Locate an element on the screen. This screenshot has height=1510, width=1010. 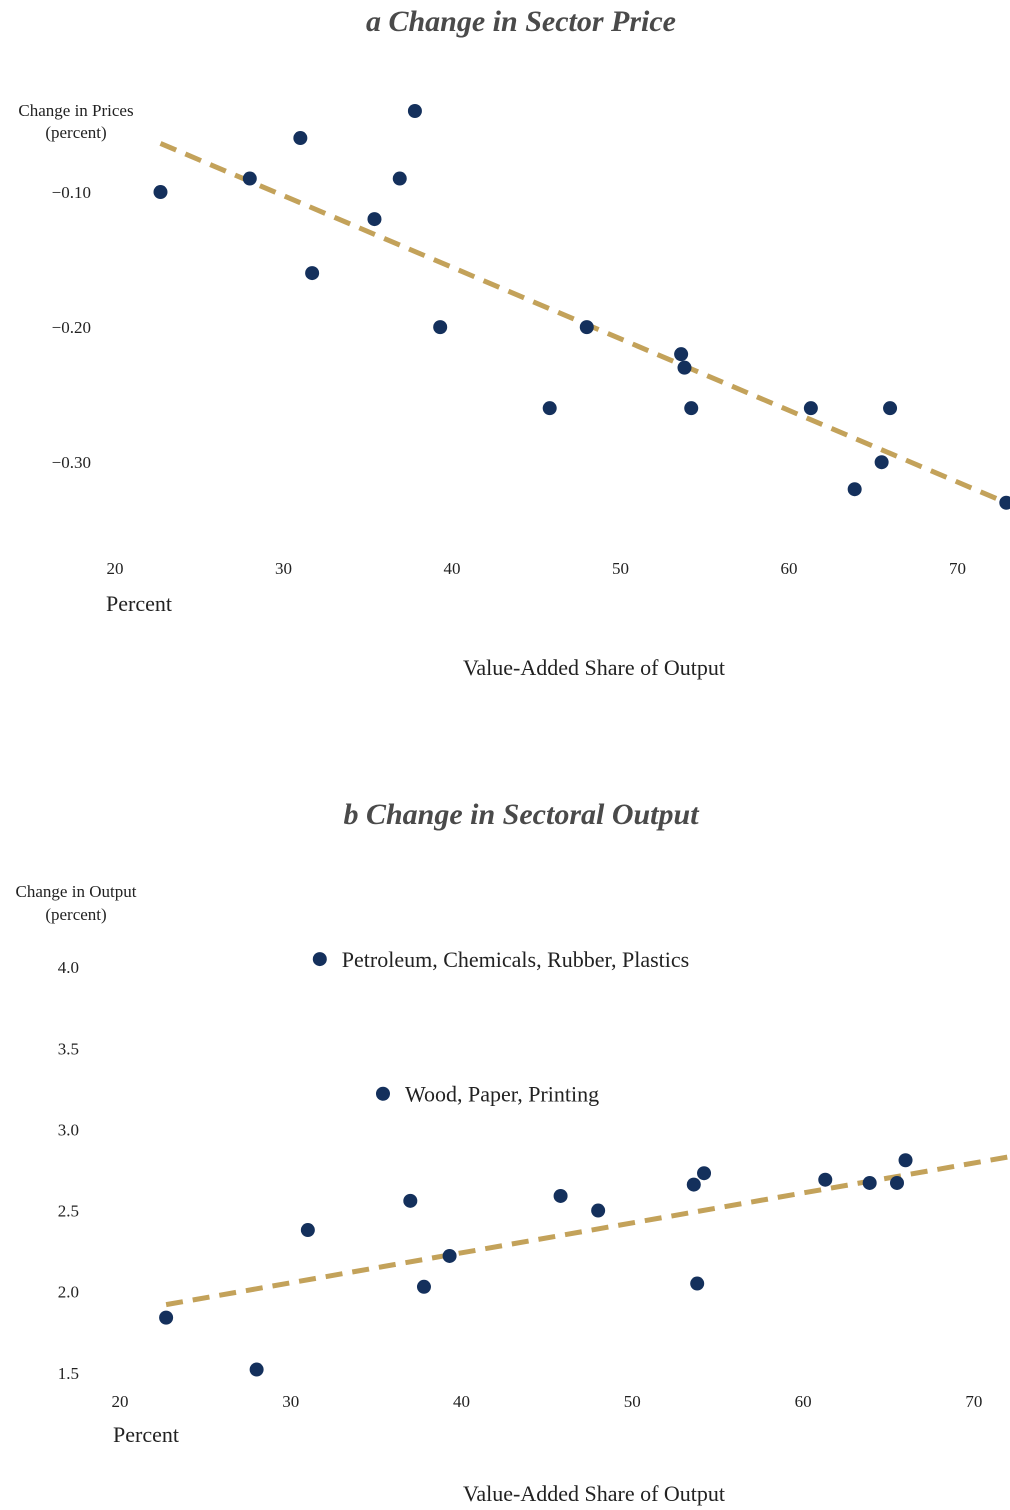
y-tick-label: 3.5 is located at coordinates (68, 1048).